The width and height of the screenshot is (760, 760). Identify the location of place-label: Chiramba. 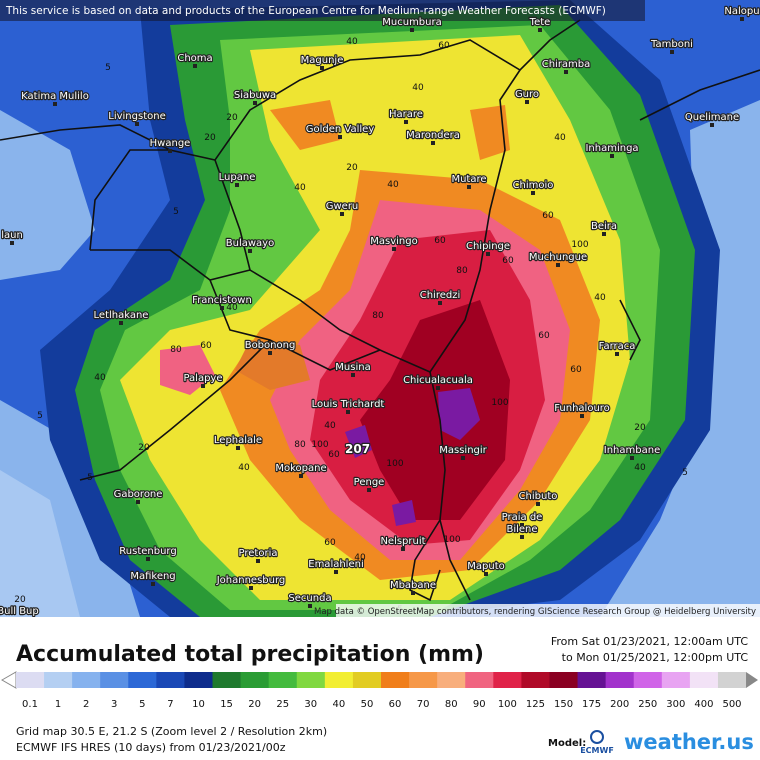
(566, 64).